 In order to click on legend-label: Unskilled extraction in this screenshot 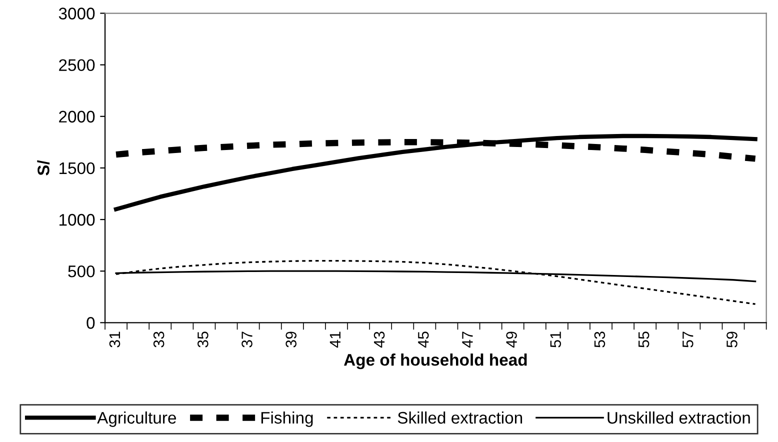, I will do `click(679, 417)`.